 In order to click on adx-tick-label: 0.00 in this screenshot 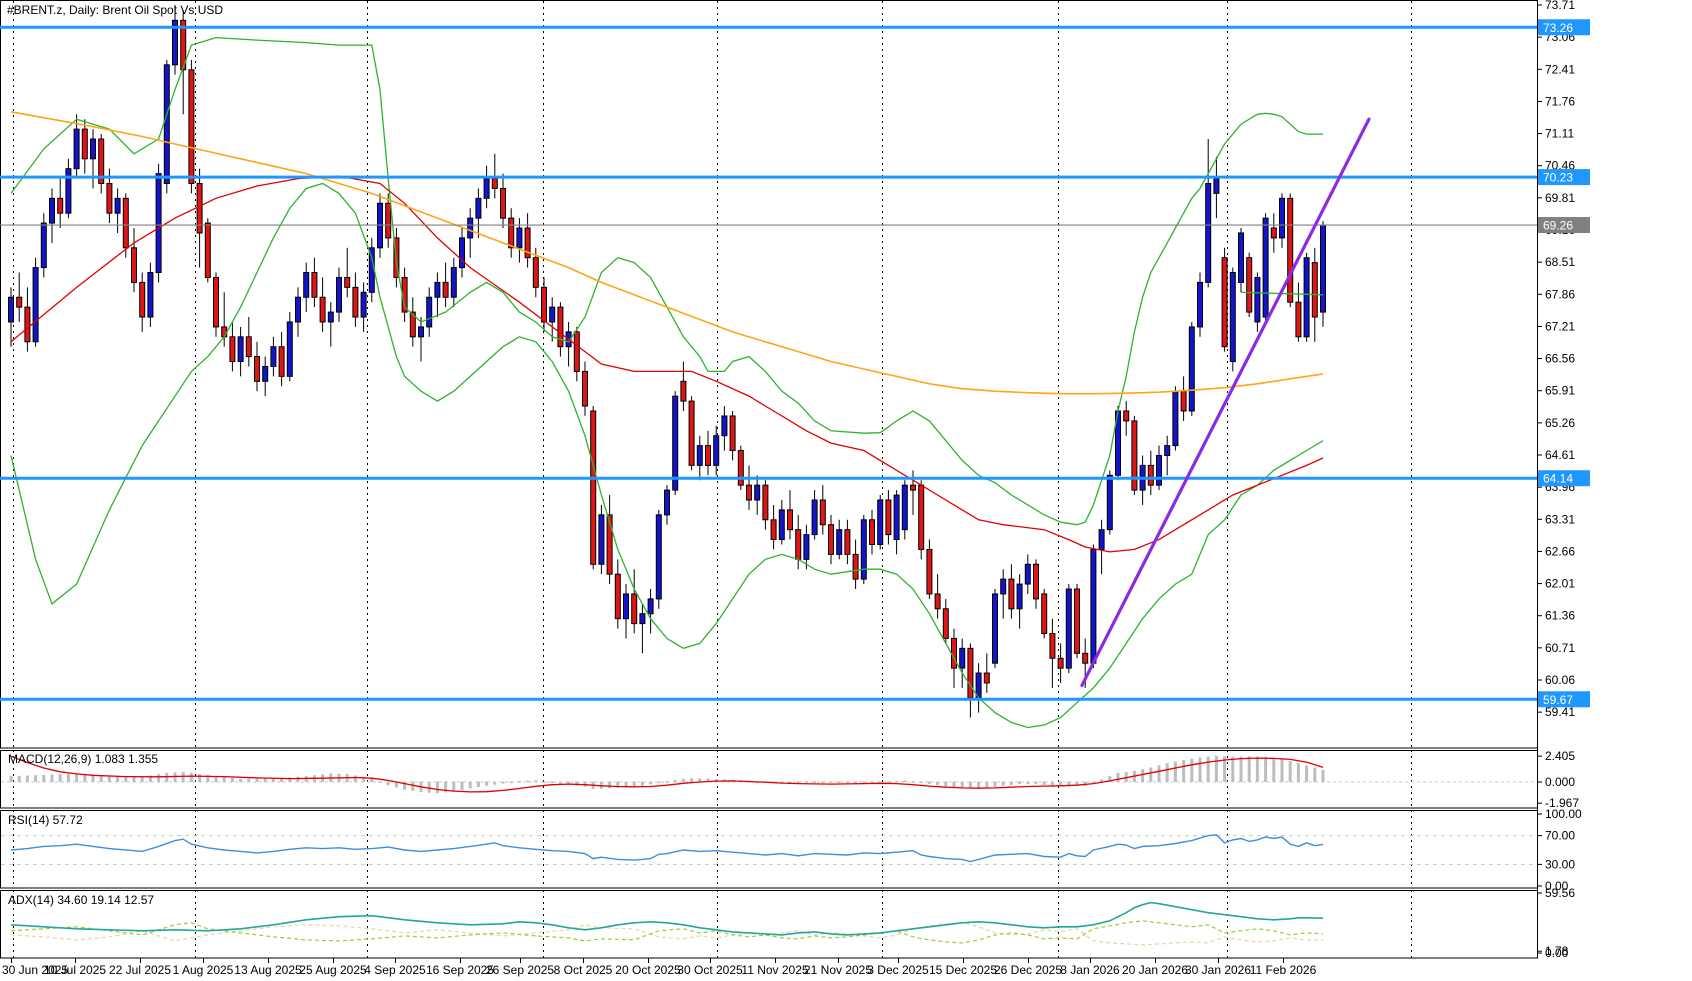, I will do `click(1557, 953)`.